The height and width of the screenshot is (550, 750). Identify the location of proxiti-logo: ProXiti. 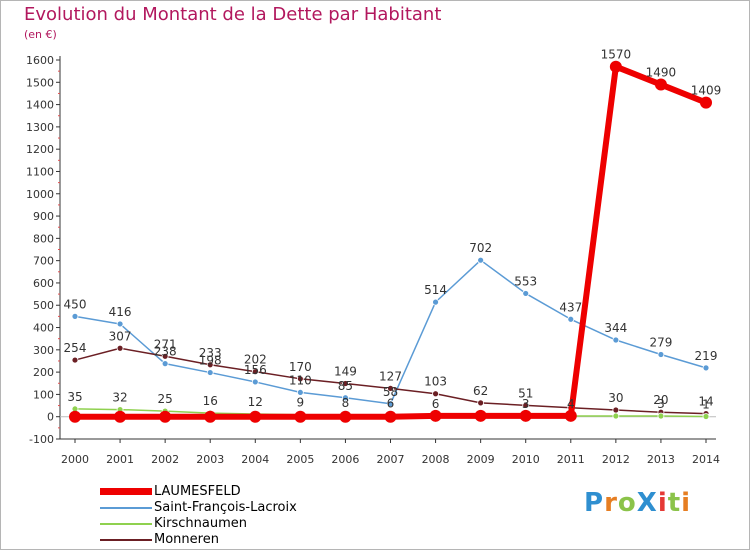
(637, 503).